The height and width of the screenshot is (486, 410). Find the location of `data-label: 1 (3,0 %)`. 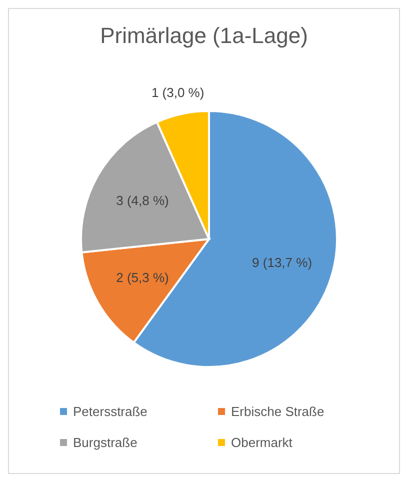

data-label: 1 (3,0 %) is located at coordinates (177, 92).